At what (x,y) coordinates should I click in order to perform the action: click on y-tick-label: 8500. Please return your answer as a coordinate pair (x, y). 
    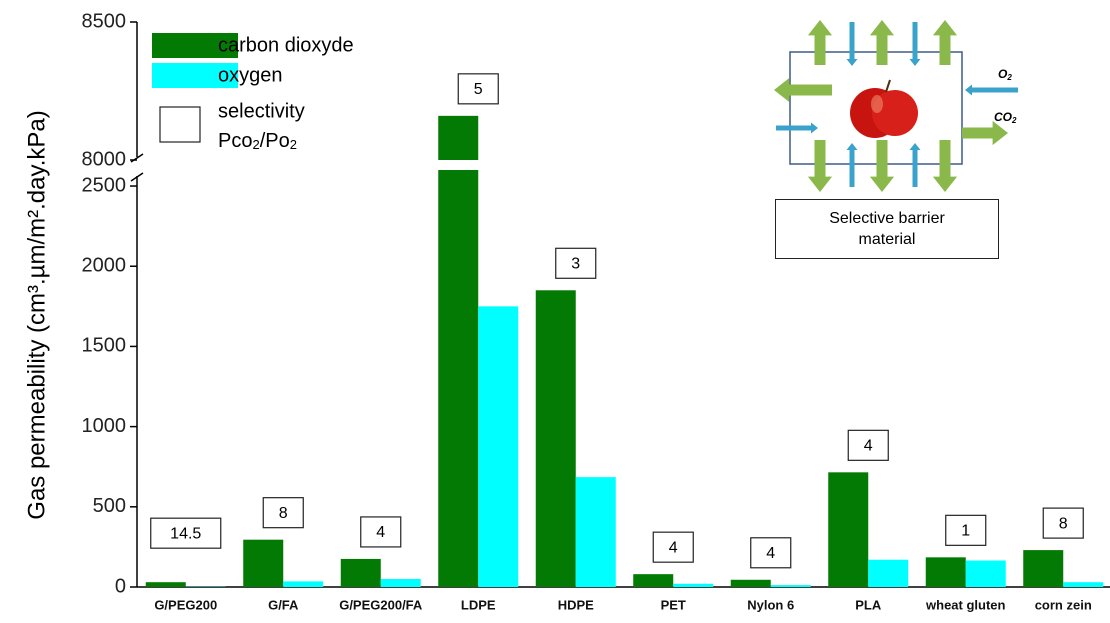
    Looking at the image, I should click on (104, 21).